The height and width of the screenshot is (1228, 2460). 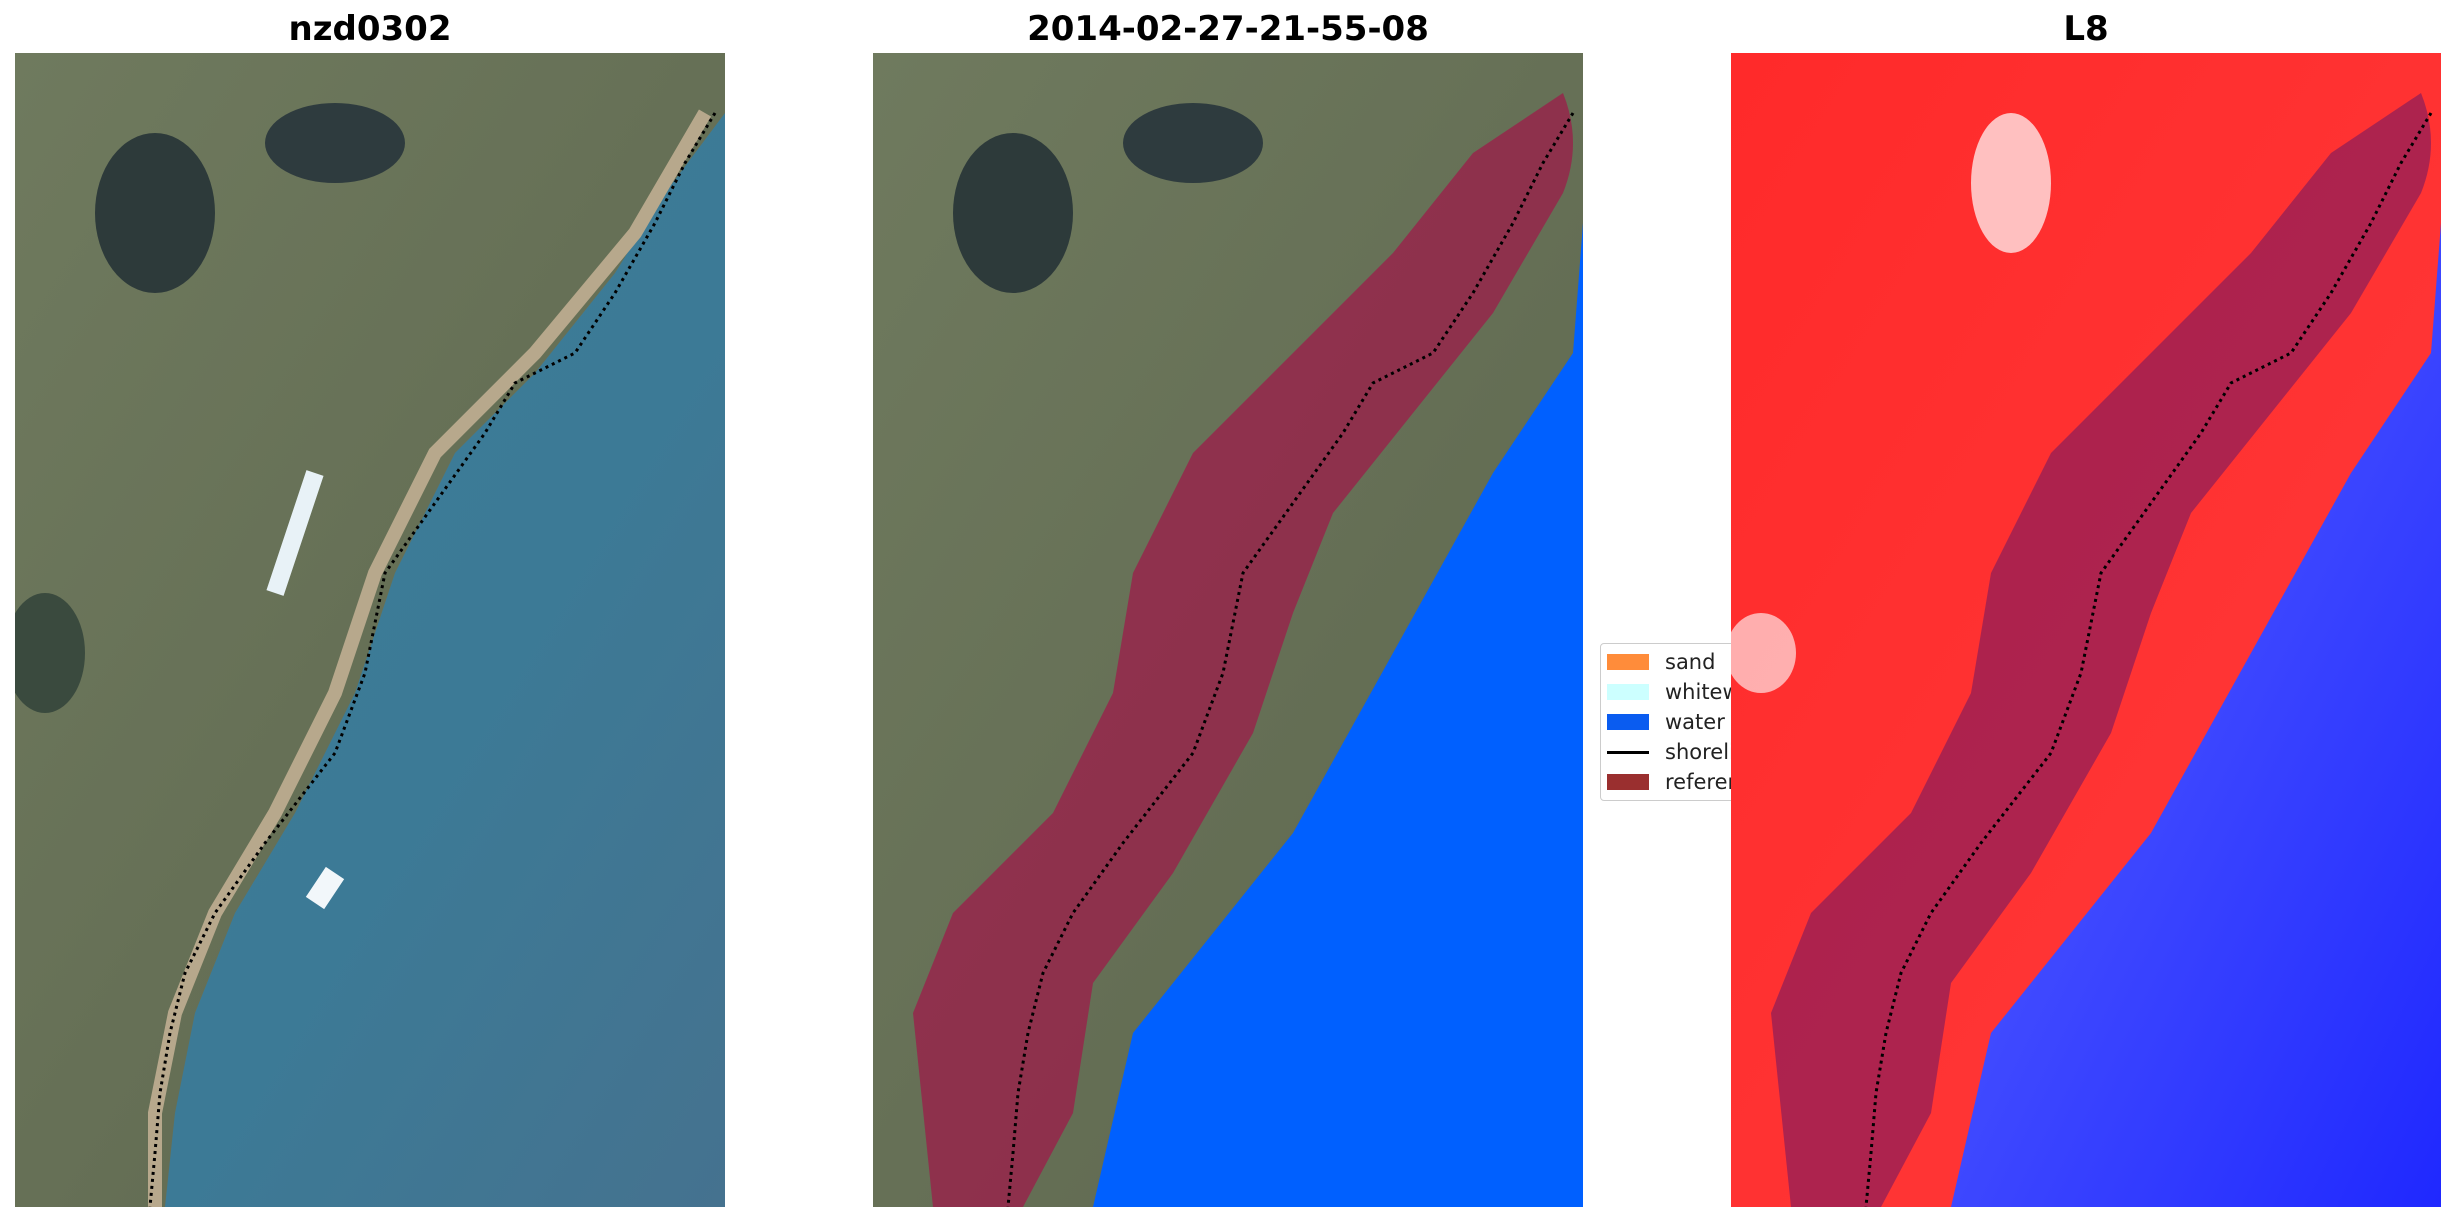 I want to click on dark-field, so click(x=50, y=653).